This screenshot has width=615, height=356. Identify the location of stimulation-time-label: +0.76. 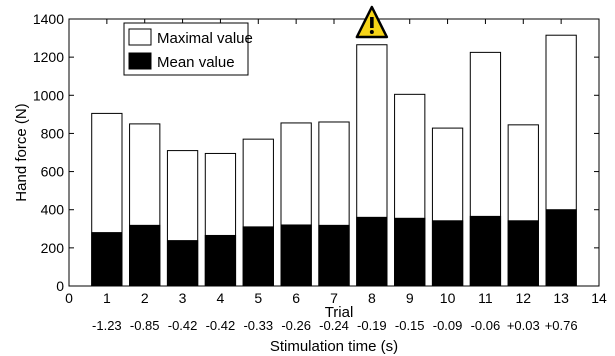
(561, 325).